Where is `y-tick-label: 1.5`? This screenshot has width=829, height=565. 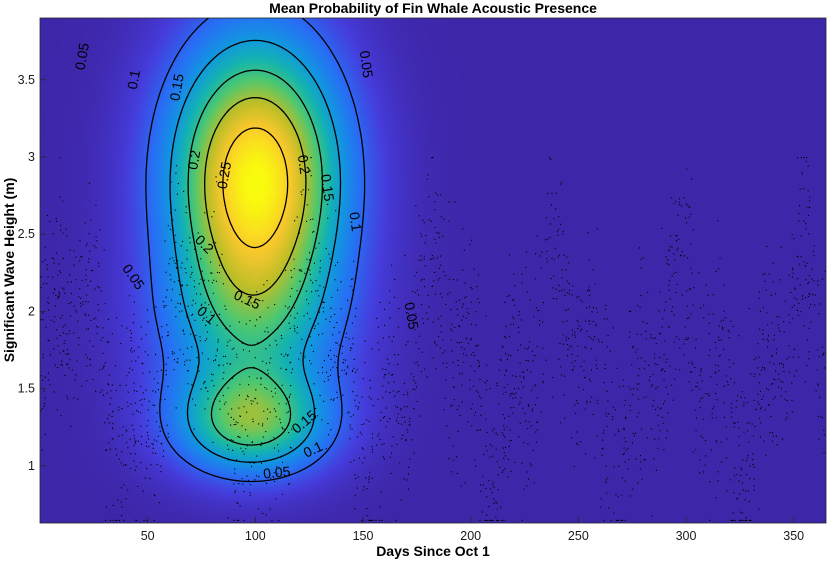 y-tick-label: 1.5 is located at coordinates (26, 389).